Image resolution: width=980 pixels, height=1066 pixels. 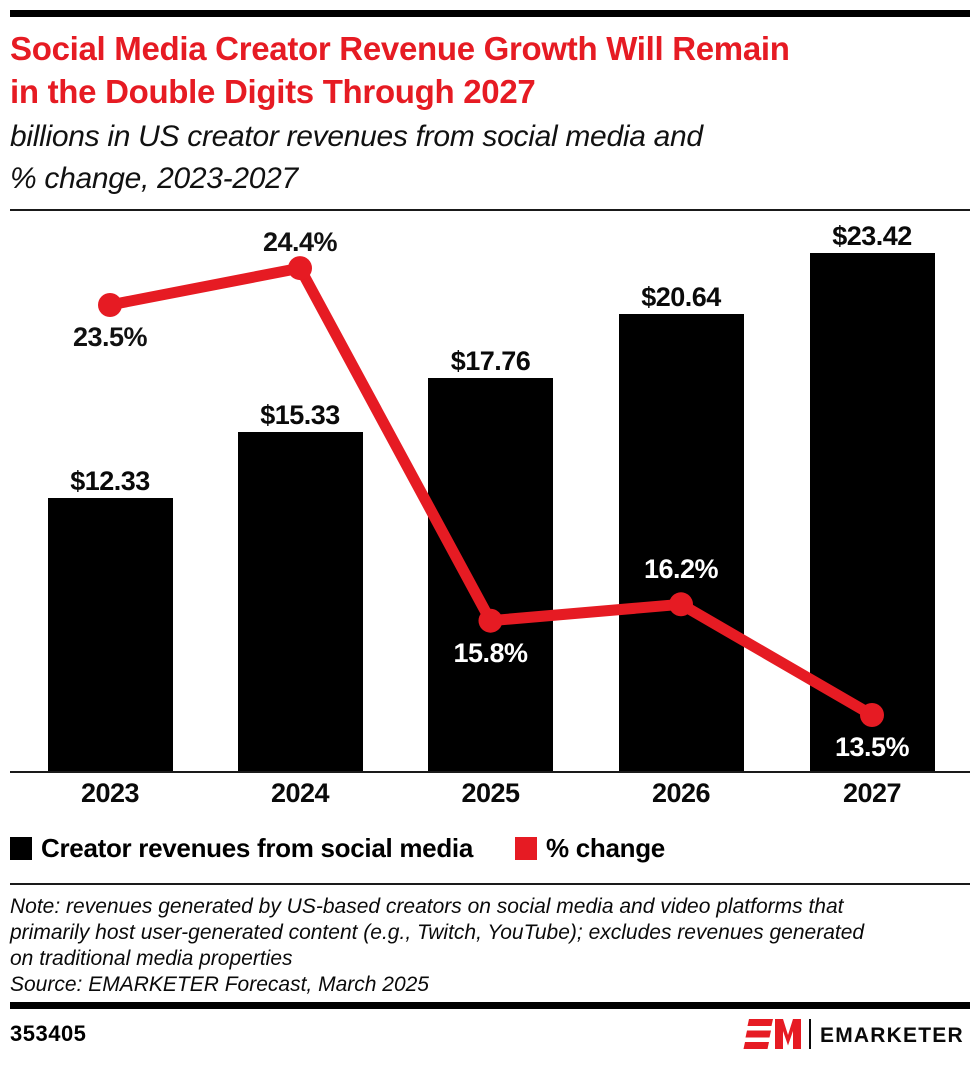 I want to click on data-point-2025, so click(x=490, y=620).